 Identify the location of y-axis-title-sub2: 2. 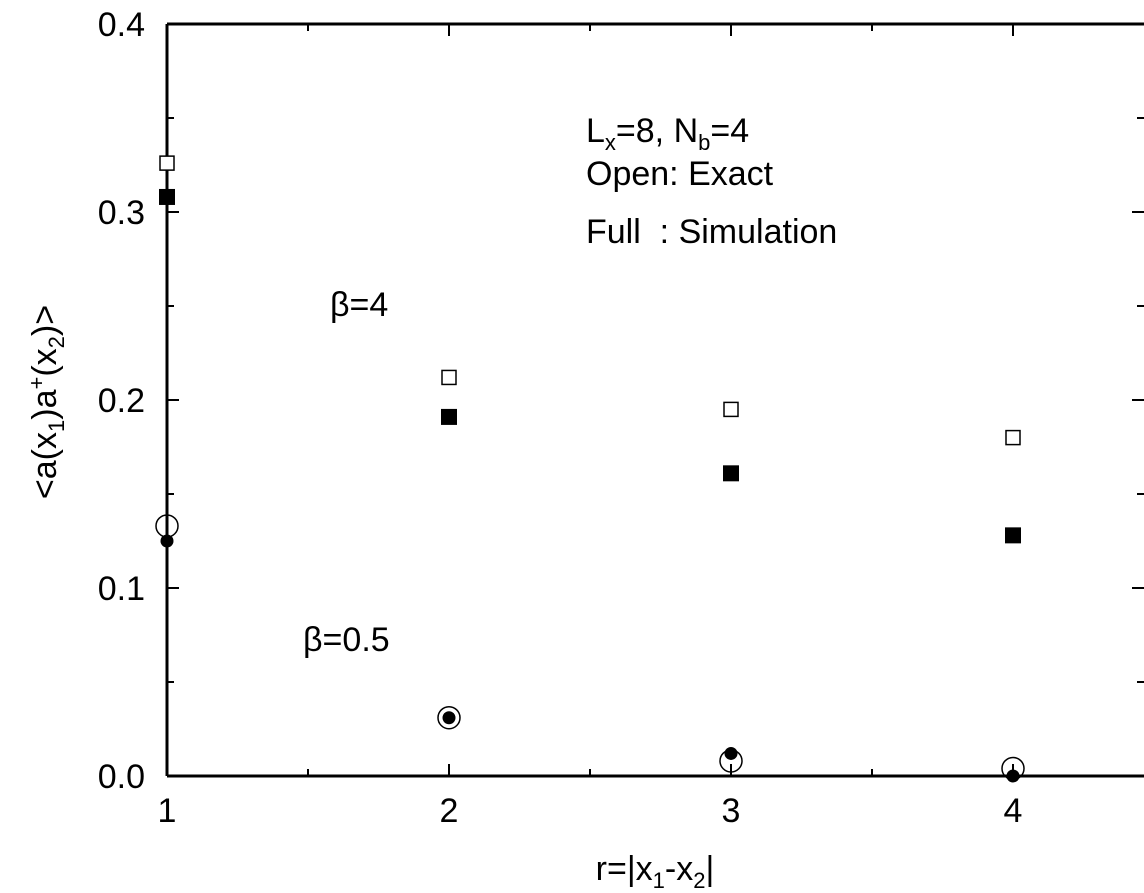
(56, 342).